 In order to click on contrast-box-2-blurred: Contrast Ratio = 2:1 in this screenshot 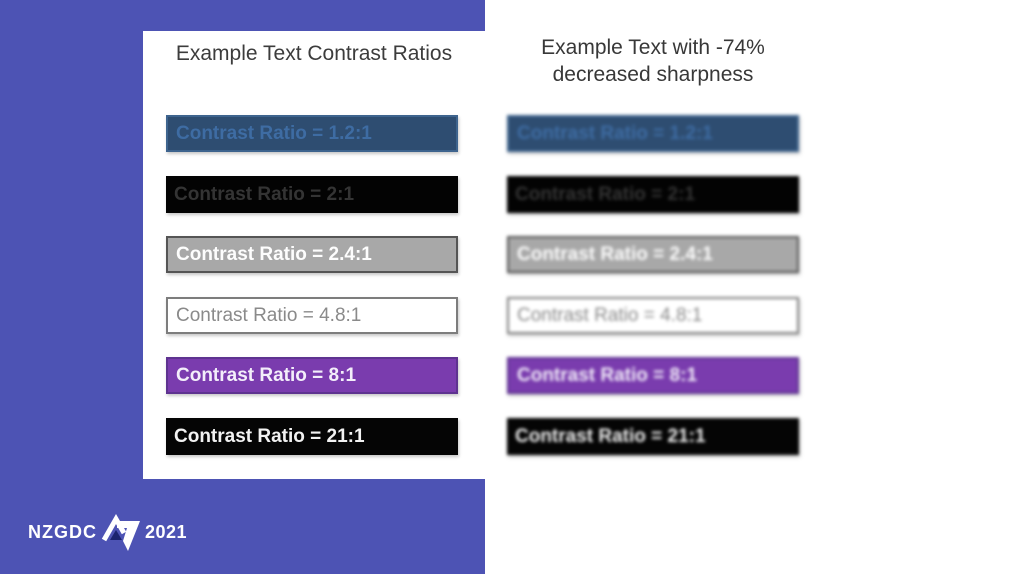, I will do `click(653, 194)`.